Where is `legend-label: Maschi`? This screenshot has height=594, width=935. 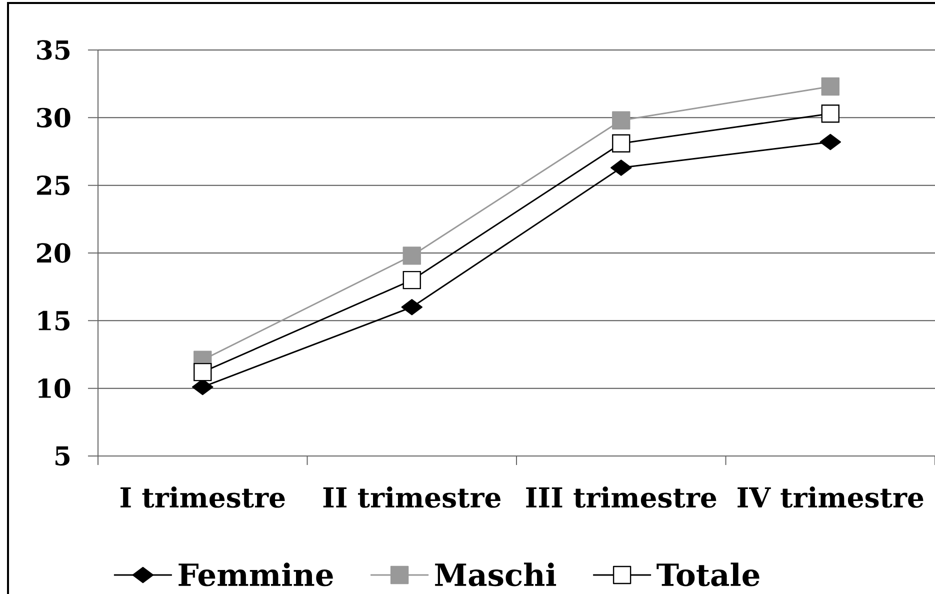
legend-label: Maschi is located at coordinates (495, 574).